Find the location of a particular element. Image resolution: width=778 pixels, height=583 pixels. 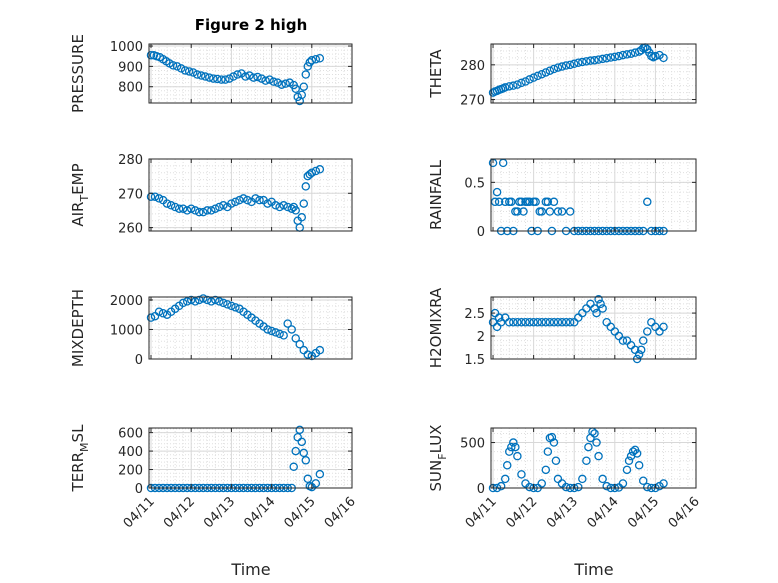

y-tick-label: 1000 is located at coordinates (126, 47).